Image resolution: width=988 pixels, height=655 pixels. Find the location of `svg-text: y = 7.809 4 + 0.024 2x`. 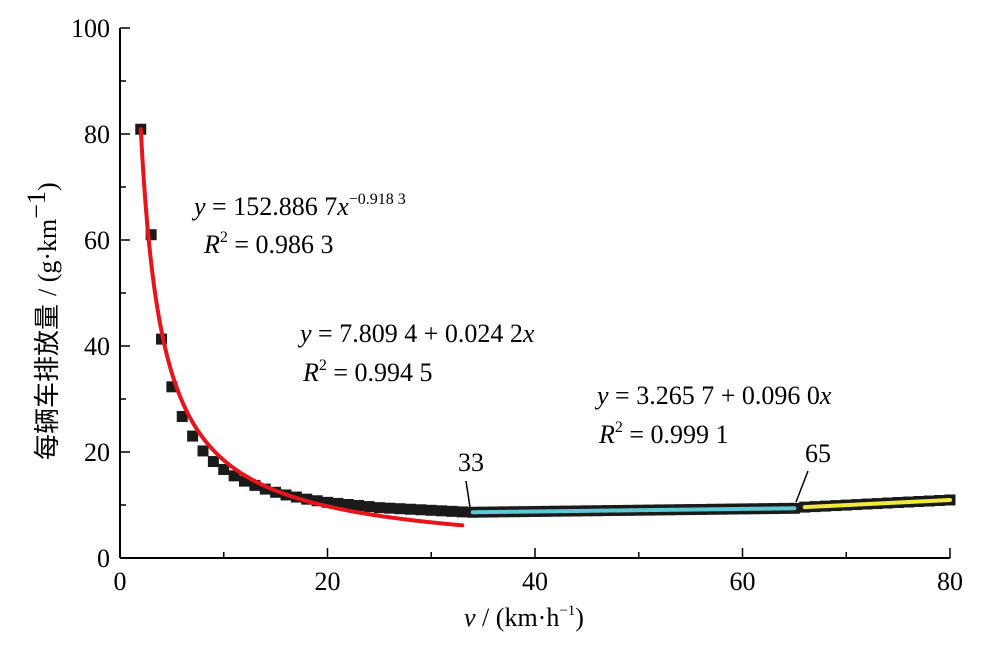

svg-text: y = 7.809 4 + 0.024 2x is located at coordinates (416, 333).